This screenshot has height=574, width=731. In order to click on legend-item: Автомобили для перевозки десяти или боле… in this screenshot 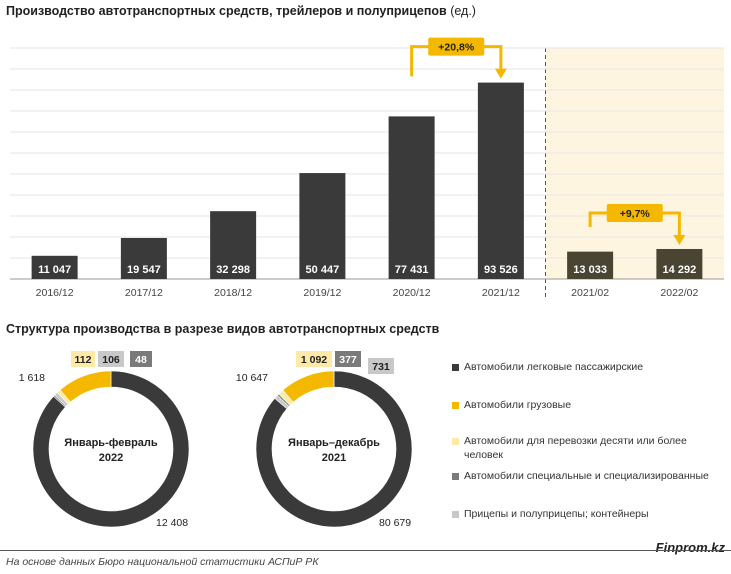, I will do `click(589, 448)`.